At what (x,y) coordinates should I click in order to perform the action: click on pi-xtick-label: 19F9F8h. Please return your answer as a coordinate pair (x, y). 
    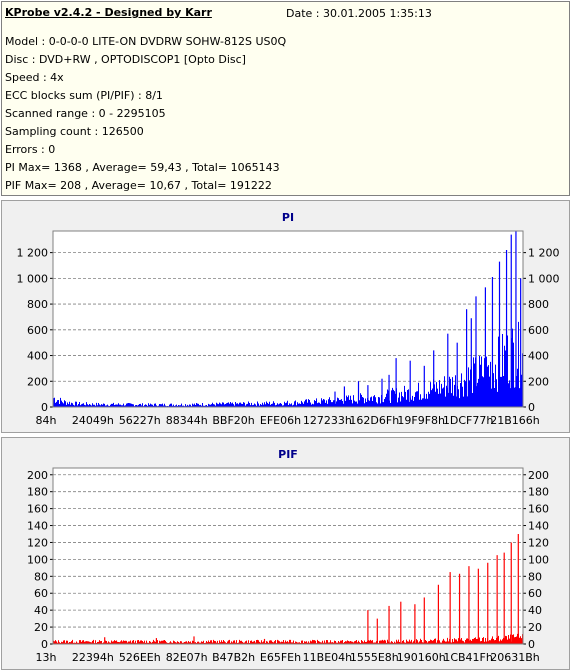
    Looking at the image, I should click on (421, 420).